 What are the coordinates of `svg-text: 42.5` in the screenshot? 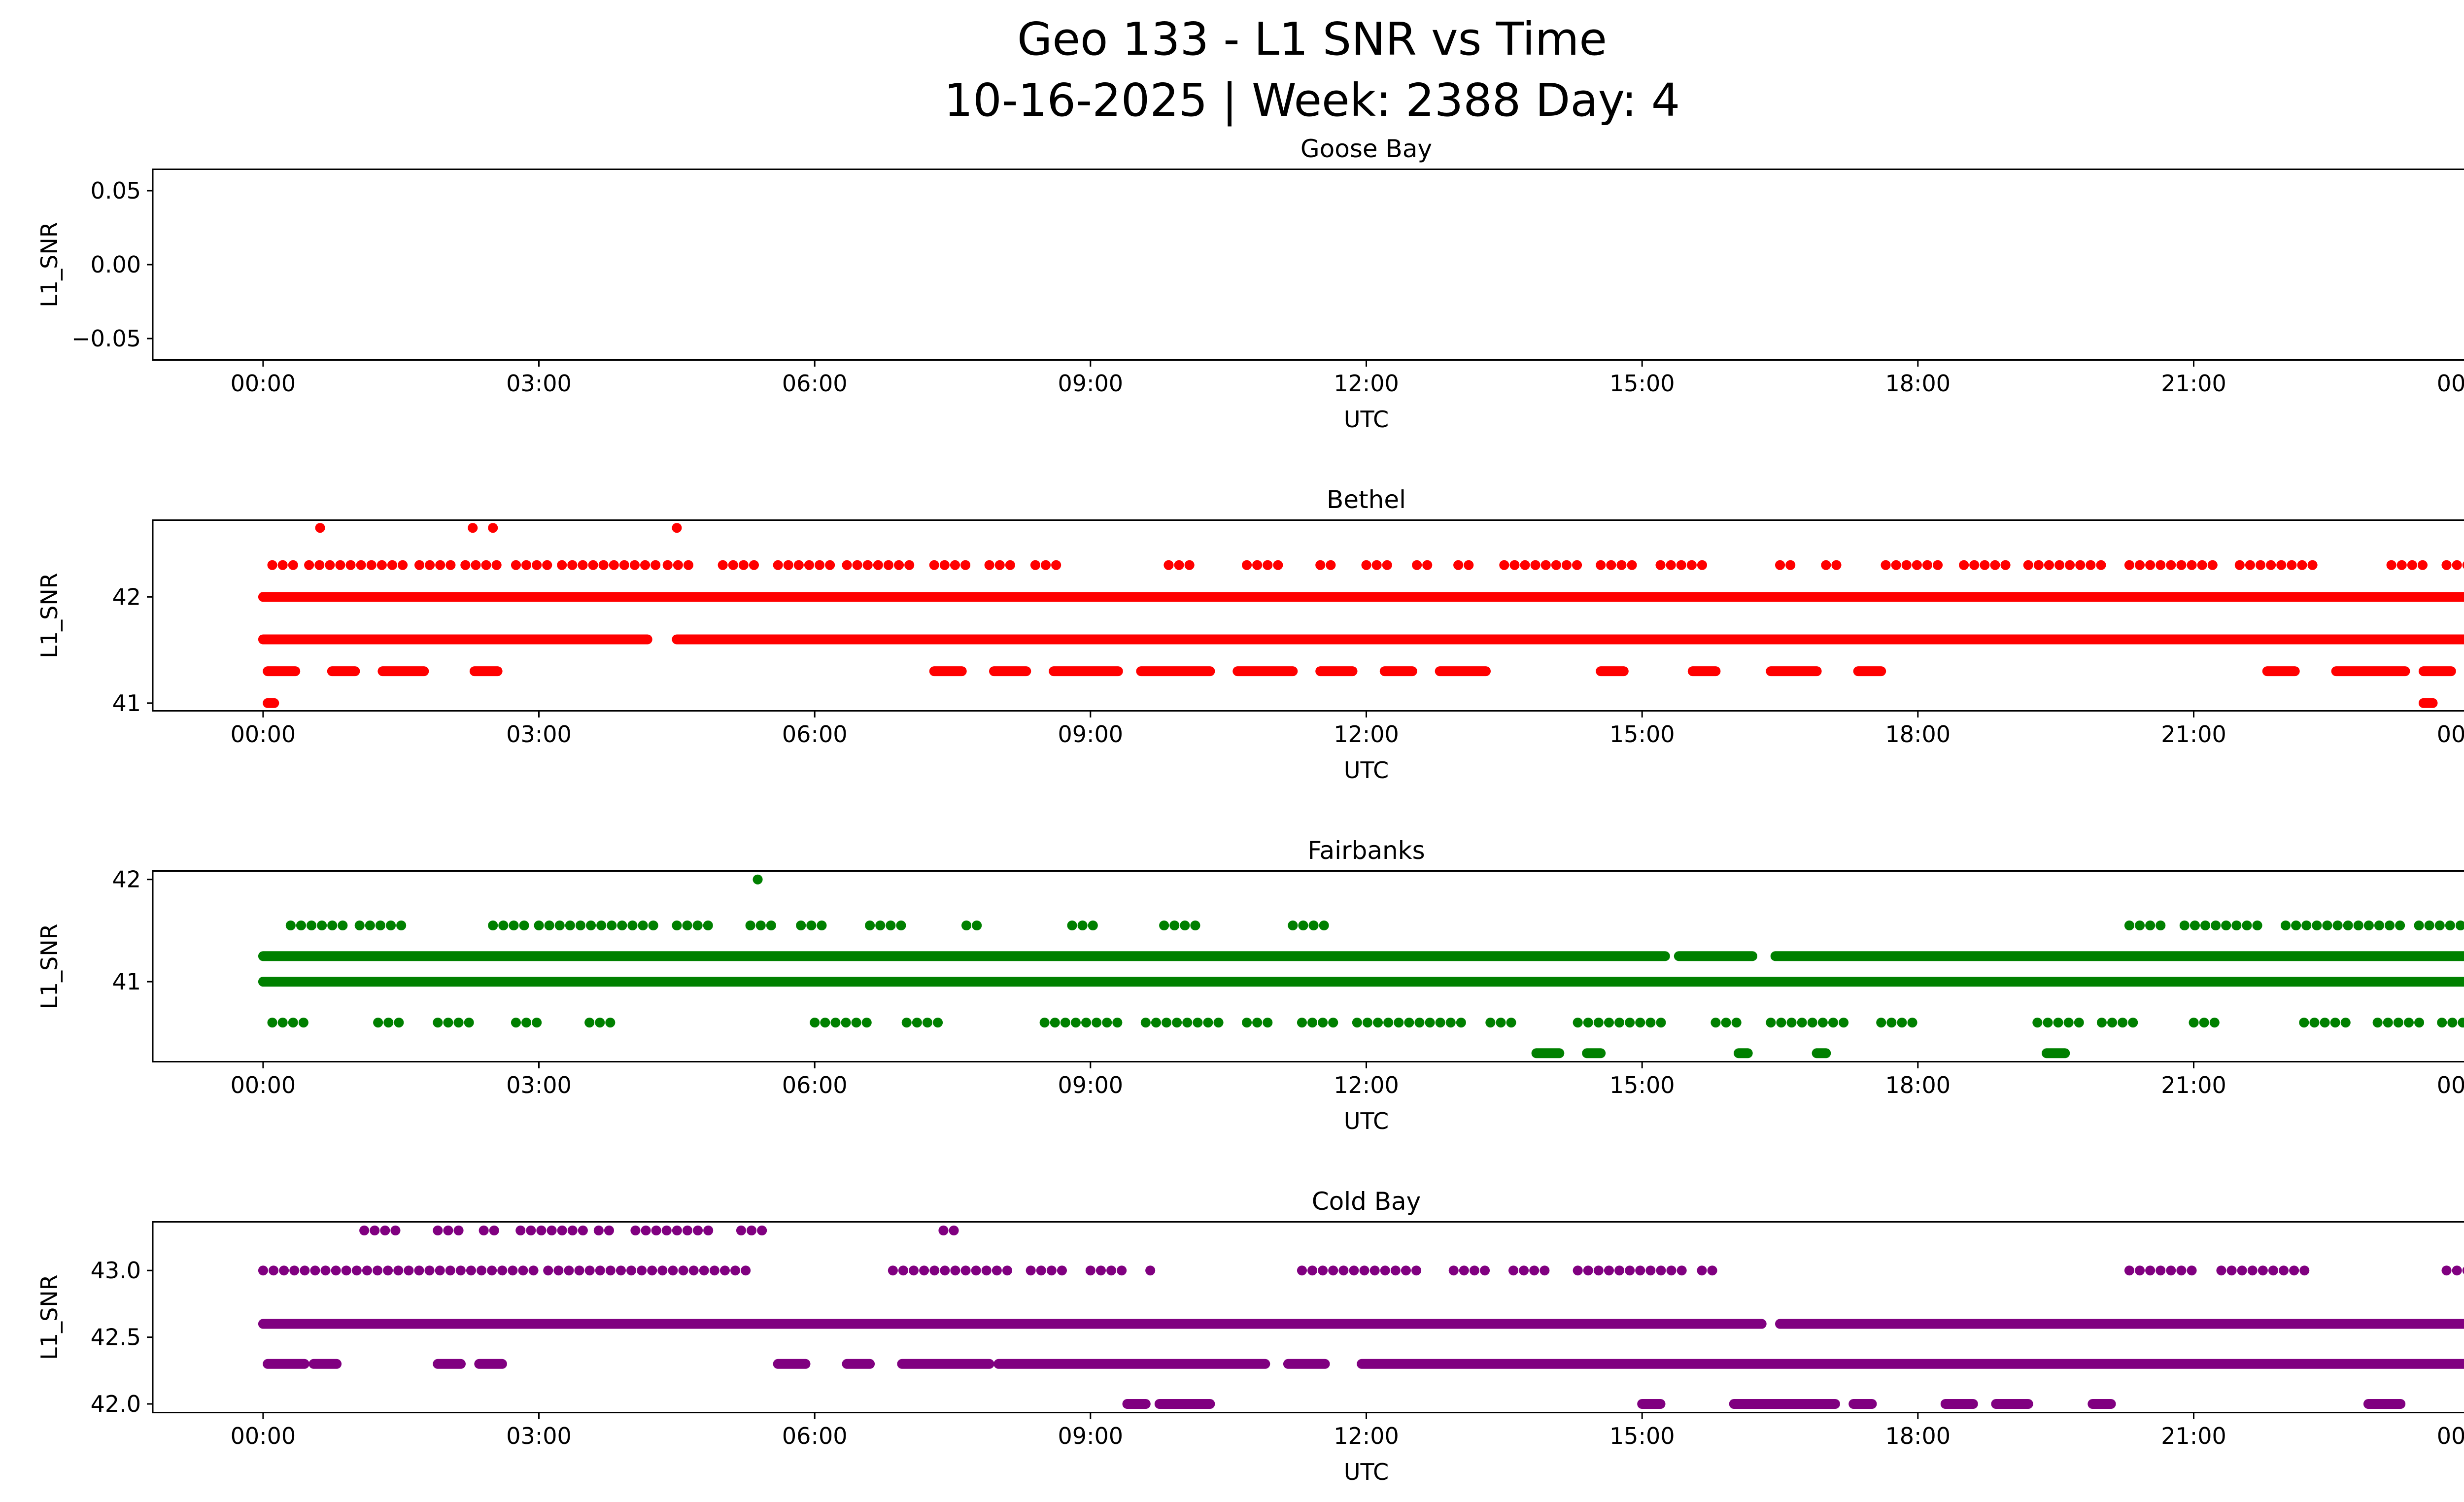 It's located at (116, 1337).